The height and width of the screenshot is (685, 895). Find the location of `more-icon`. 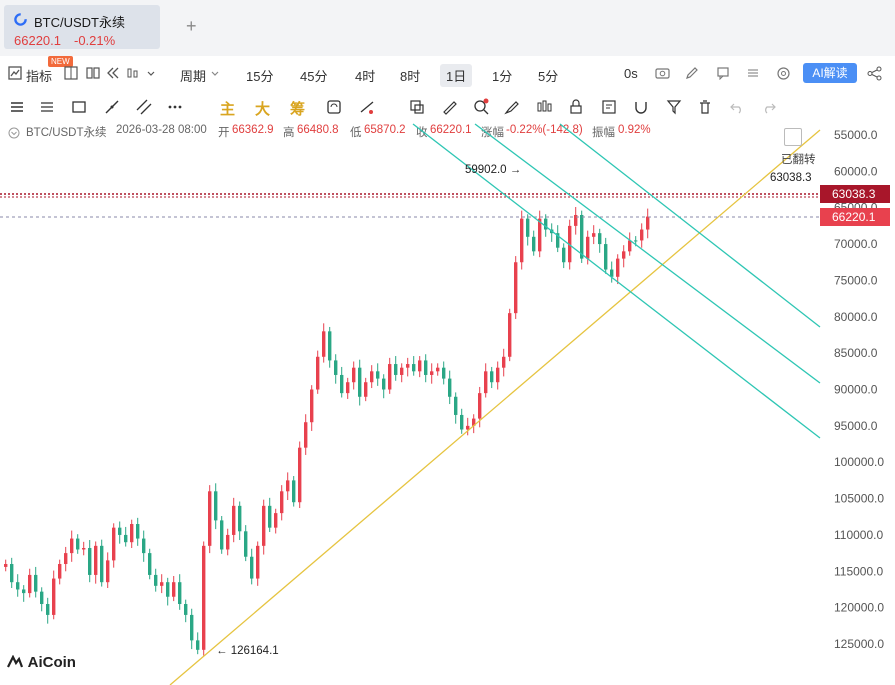

more-icon is located at coordinates (175, 107).